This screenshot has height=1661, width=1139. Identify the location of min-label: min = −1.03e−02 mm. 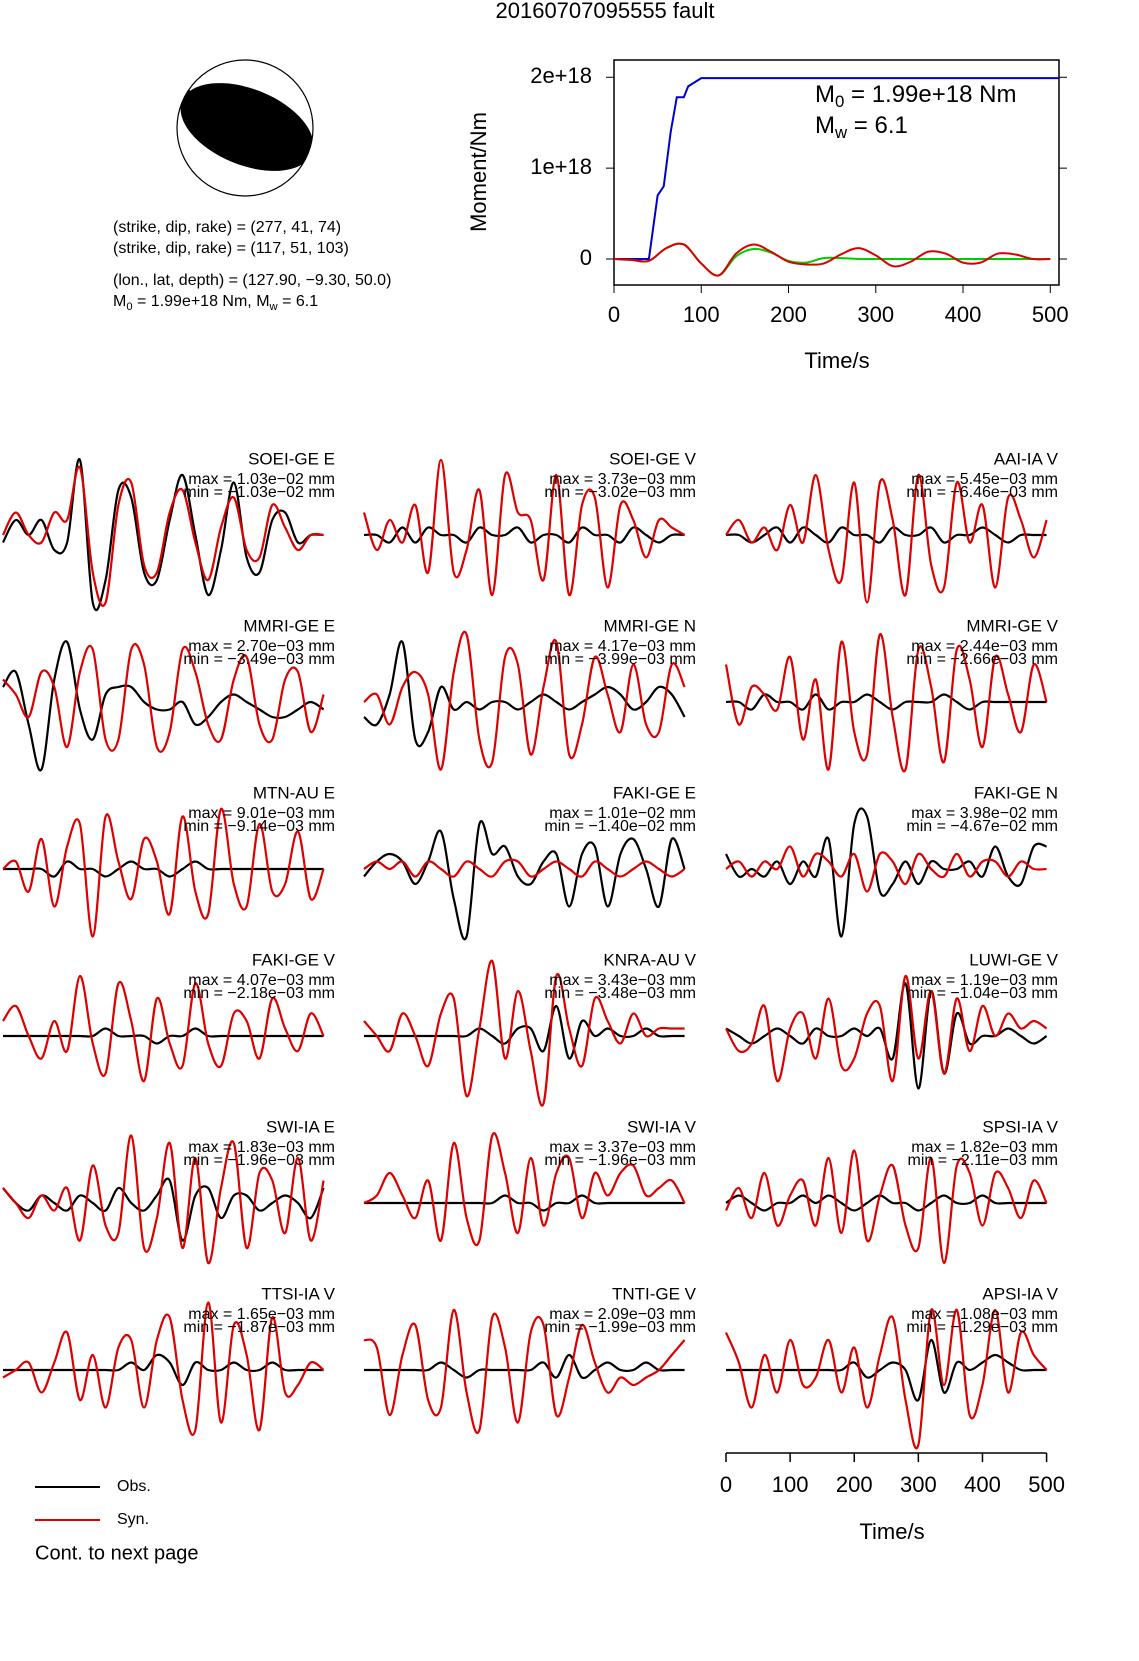
(259, 492).